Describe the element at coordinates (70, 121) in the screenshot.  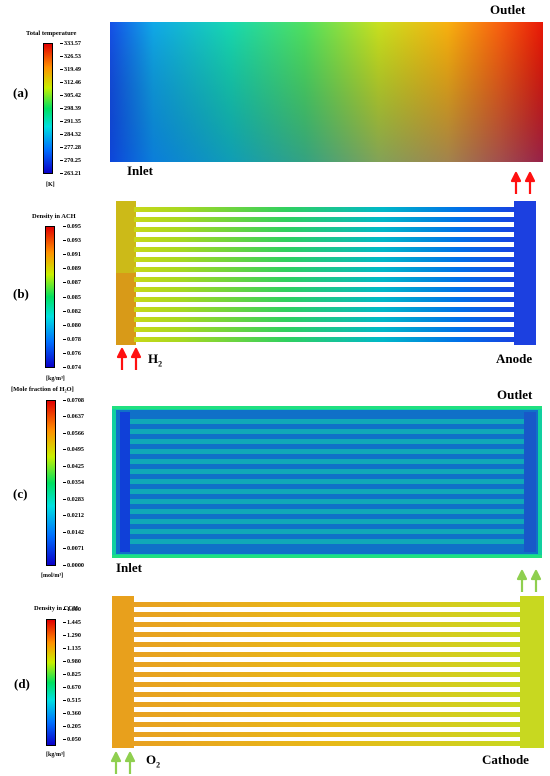
I see `tick: 291.35` at that location.